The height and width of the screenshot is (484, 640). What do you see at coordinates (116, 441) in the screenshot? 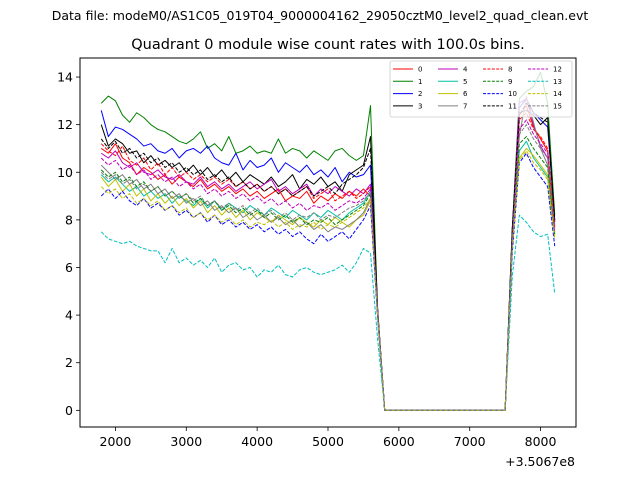
I see `x-tick-label: 2000` at bounding box center [116, 441].